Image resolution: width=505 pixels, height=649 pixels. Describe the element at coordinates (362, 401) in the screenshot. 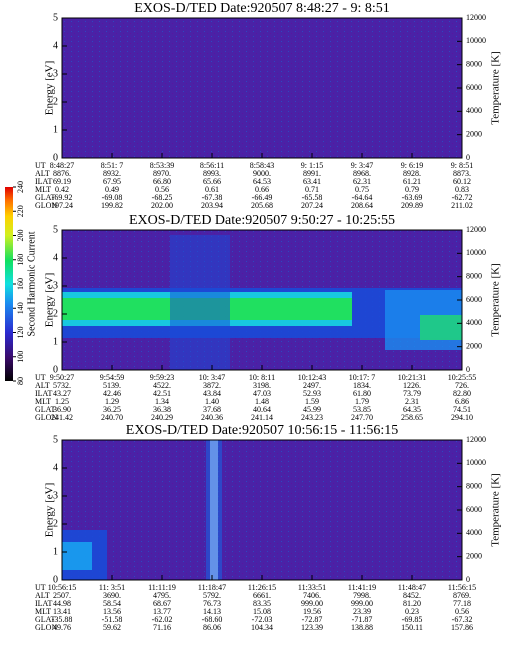

I see `table-cell: 1.79` at that location.